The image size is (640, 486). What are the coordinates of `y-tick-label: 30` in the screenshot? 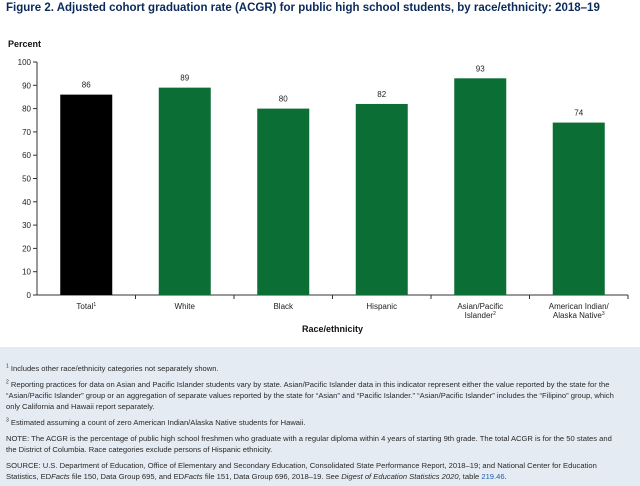 It's located at (26, 225).